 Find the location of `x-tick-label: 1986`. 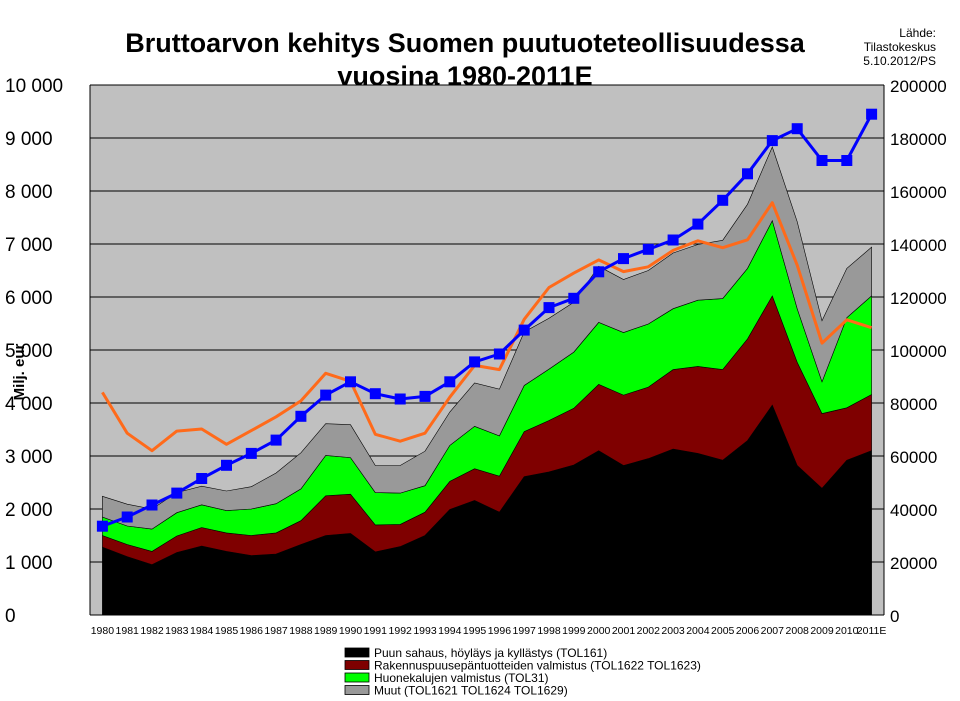

x-tick-label: 1986 is located at coordinates (252, 631).